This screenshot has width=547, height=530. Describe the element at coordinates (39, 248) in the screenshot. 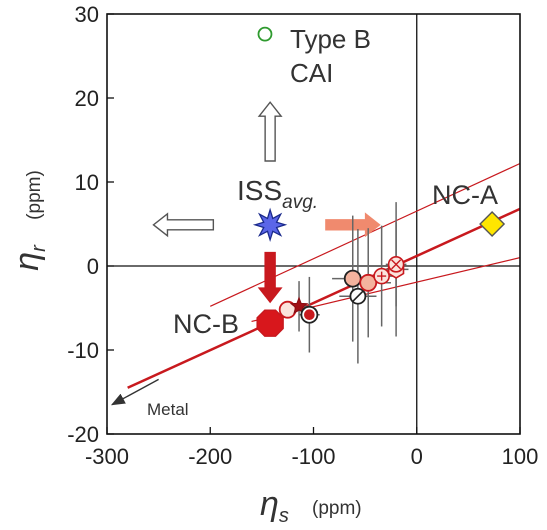

I see `y-axis-label-sub: r` at that location.